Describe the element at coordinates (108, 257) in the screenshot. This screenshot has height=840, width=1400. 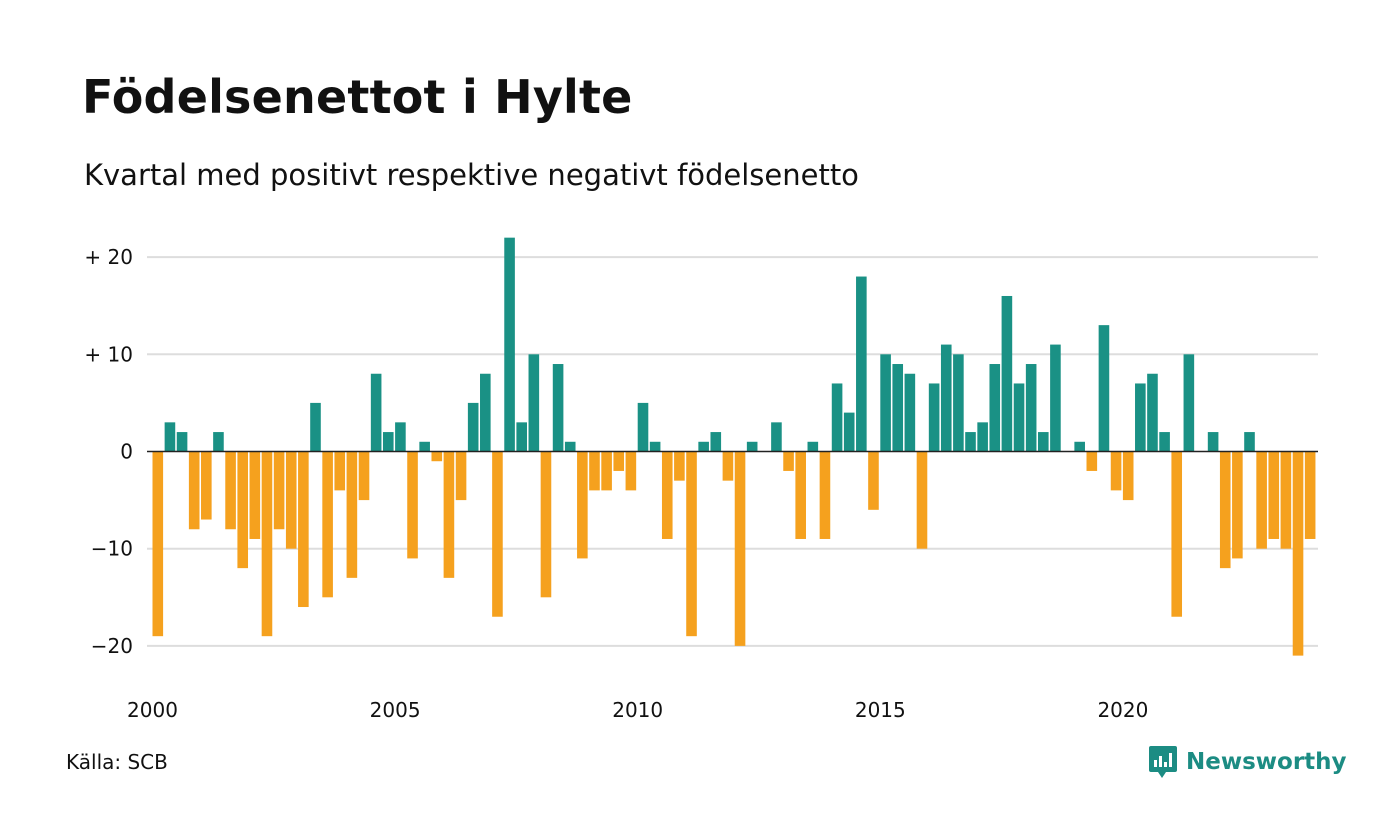
I see `y-tick-label: + 20` at that location.